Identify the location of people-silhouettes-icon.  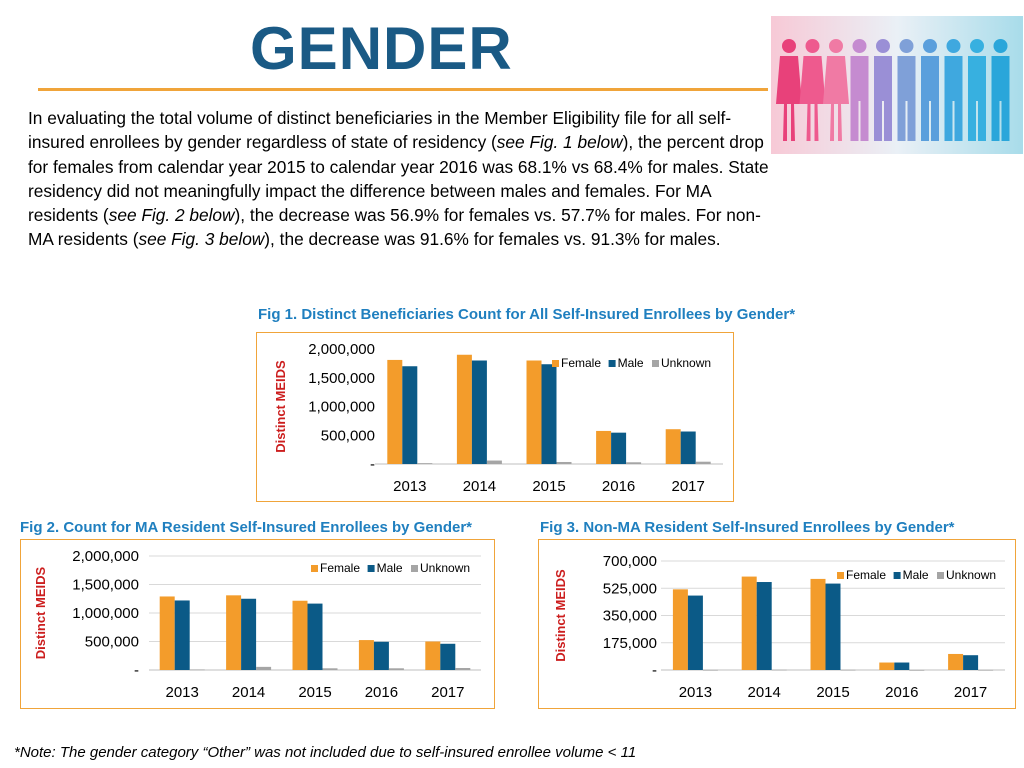
(893, 90).